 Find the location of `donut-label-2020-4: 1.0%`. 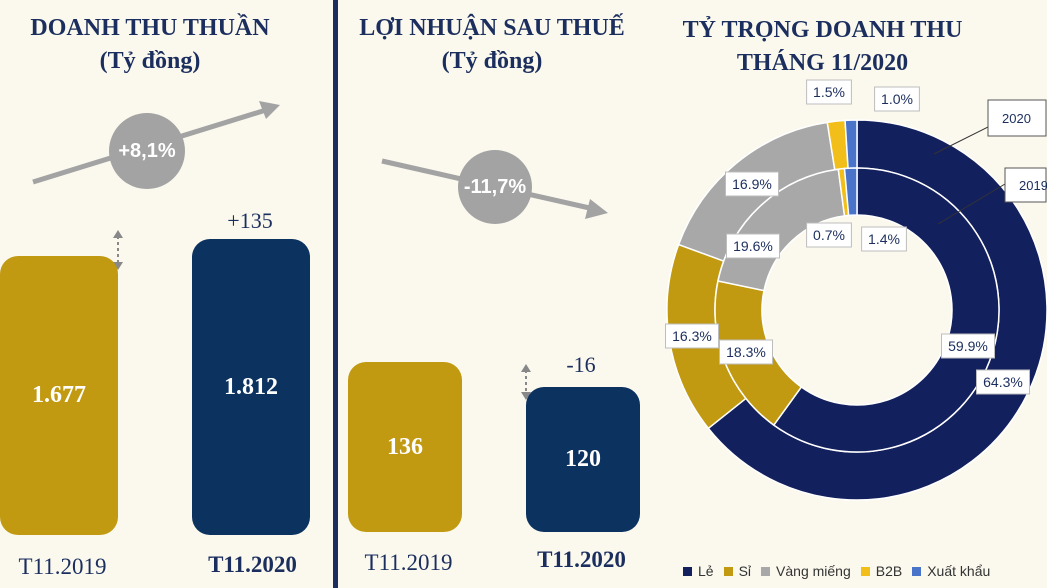

donut-label-2020-4: 1.0% is located at coordinates (897, 99).